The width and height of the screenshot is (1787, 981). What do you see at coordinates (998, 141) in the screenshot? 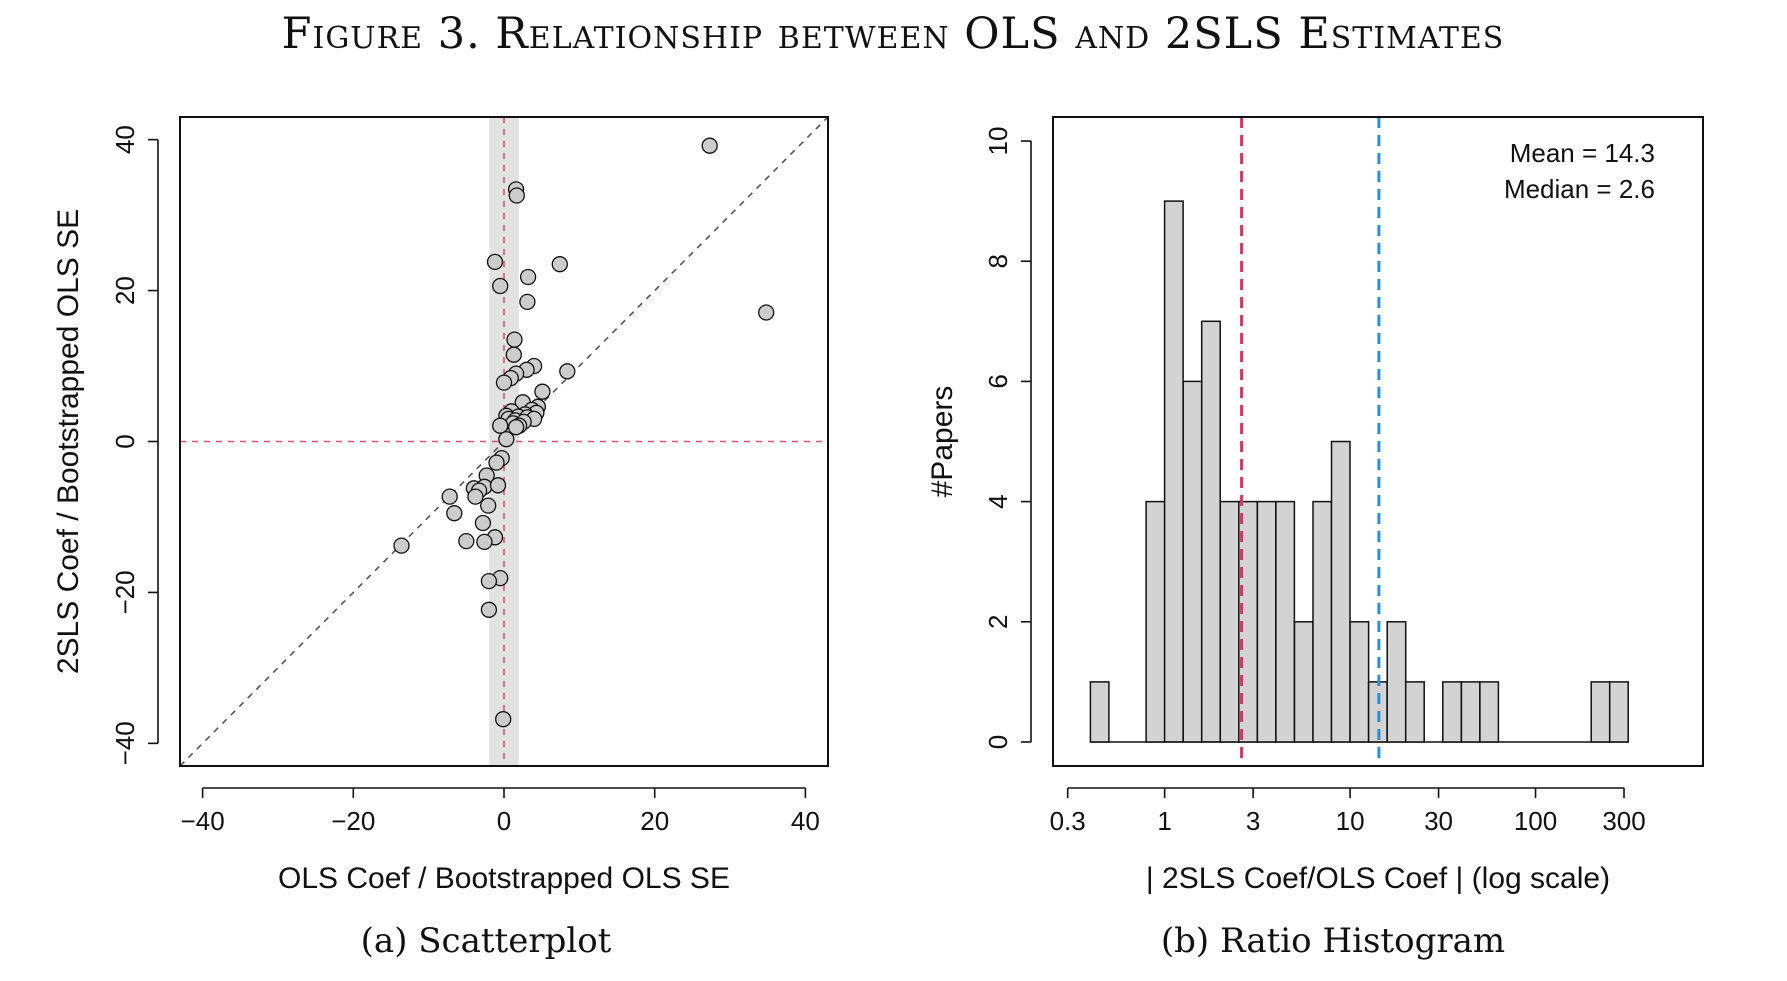
I see `histogram-y-tick-label: 10` at bounding box center [998, 141].